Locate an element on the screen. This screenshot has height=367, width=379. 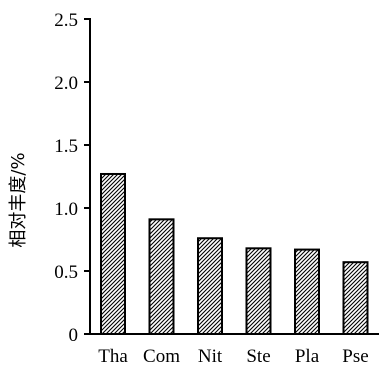
x-category-label: Nit is located at coordinates (210, 356).